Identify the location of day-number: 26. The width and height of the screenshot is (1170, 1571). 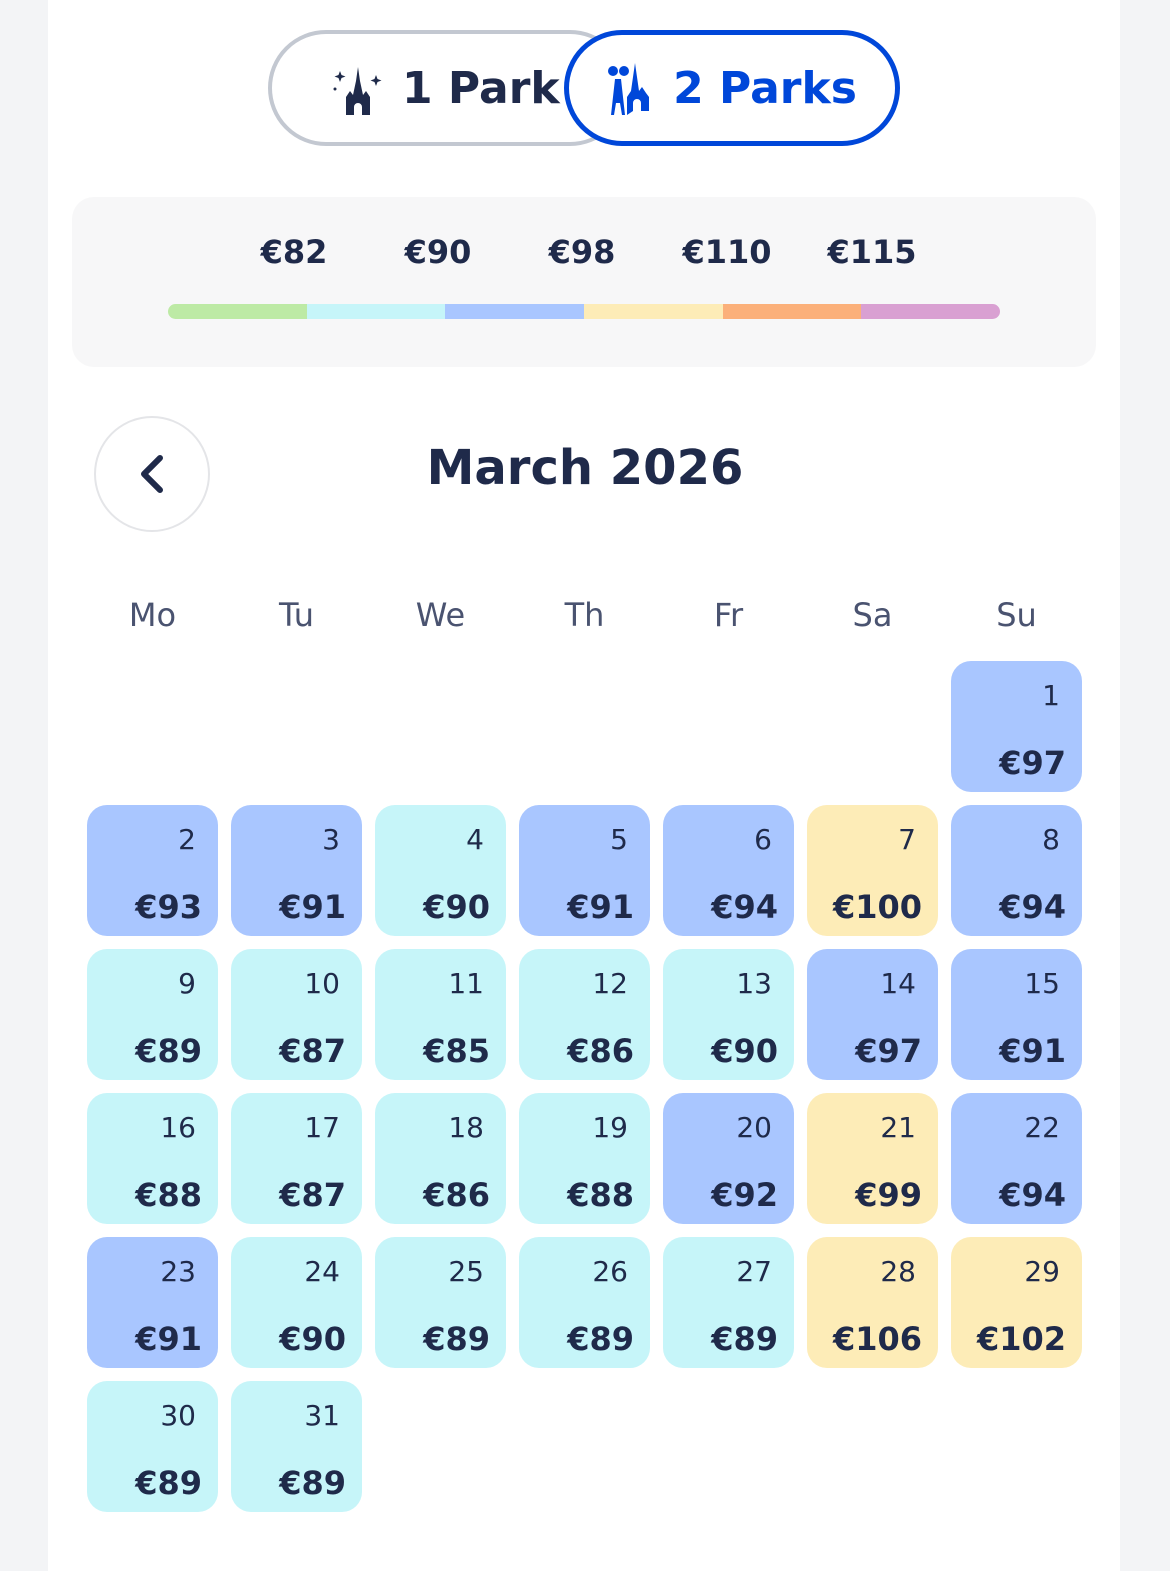
(610, 1271).